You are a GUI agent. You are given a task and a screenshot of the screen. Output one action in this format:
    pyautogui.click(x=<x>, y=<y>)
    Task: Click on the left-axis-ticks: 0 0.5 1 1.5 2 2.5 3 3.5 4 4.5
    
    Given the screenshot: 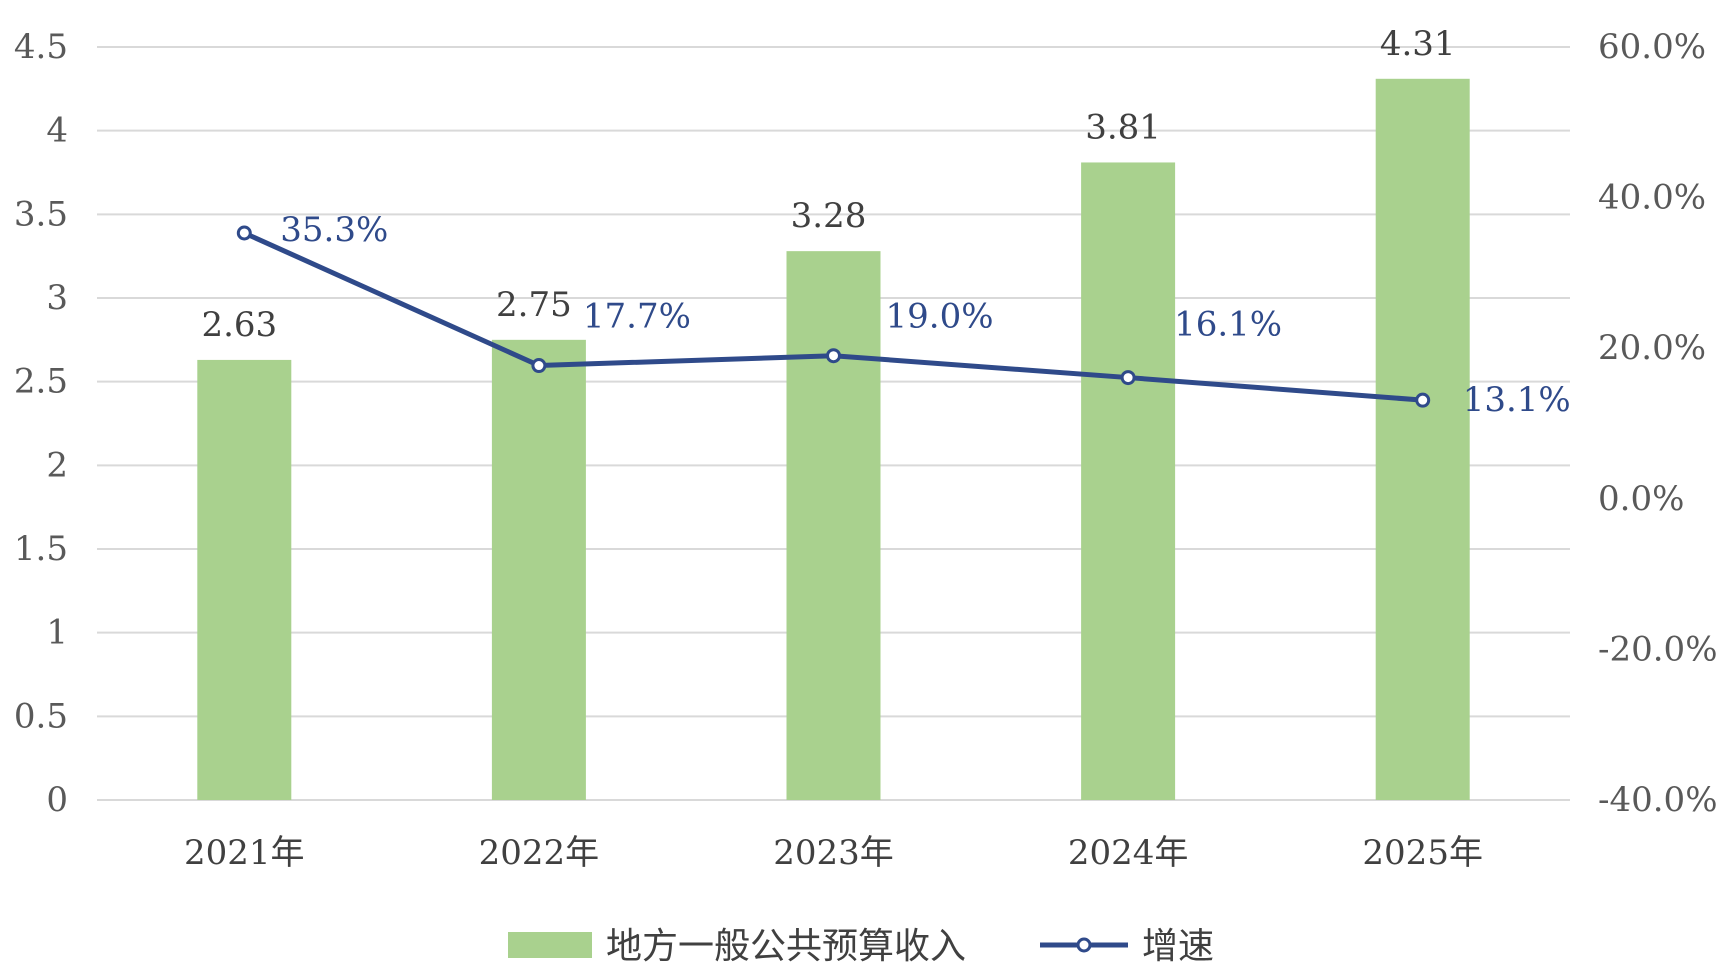 What is the action you would take?
    pyautogui.click(x=41, y=423)
    